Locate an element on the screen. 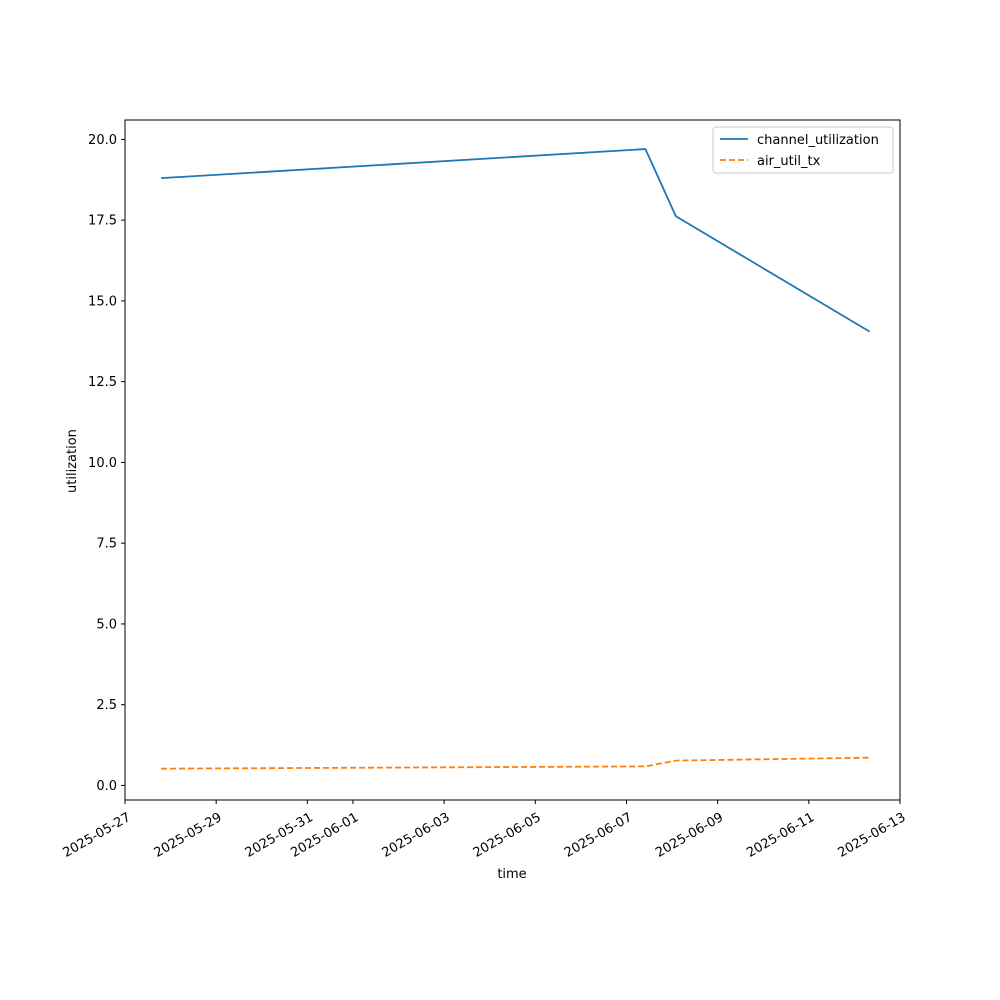  series-line-channel-utilization is located at coordinates (516, 240).